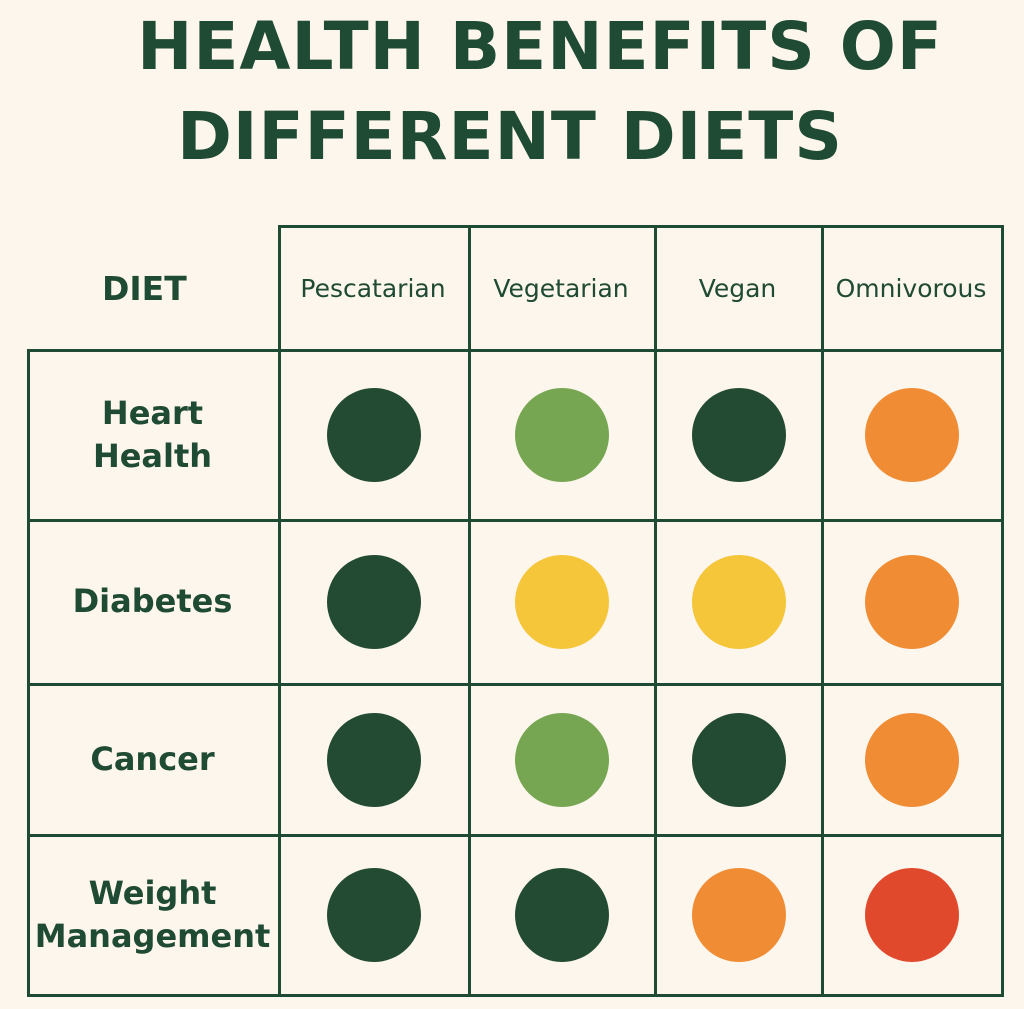 This screenshot has height=1009, width=1024. Describe the element at coordinates (144, 288) in the screenshot. I see `diet-header-label: DIET` at that location.